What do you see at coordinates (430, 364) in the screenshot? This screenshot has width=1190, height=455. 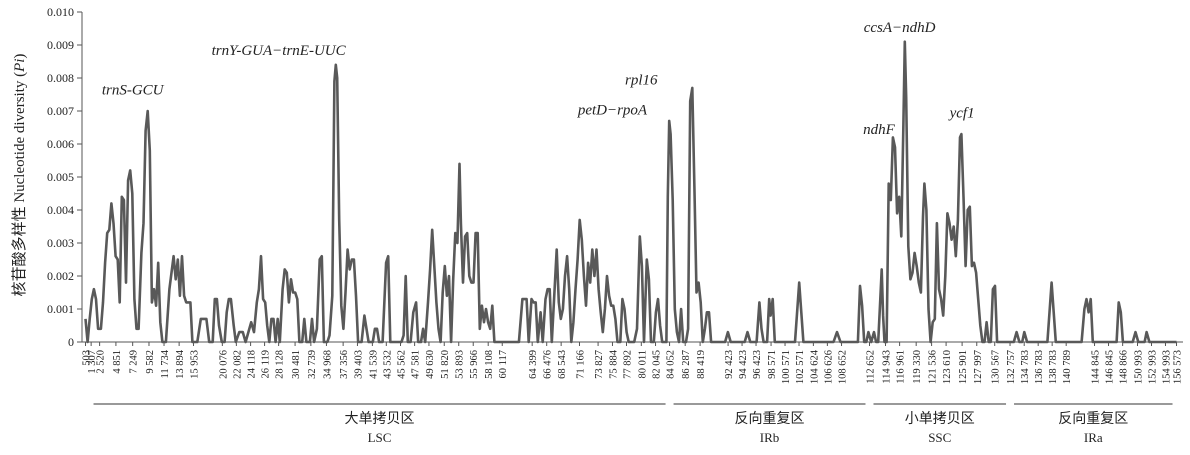 I see `x-tick-label: 49 630` at bounding box center [430, 364].